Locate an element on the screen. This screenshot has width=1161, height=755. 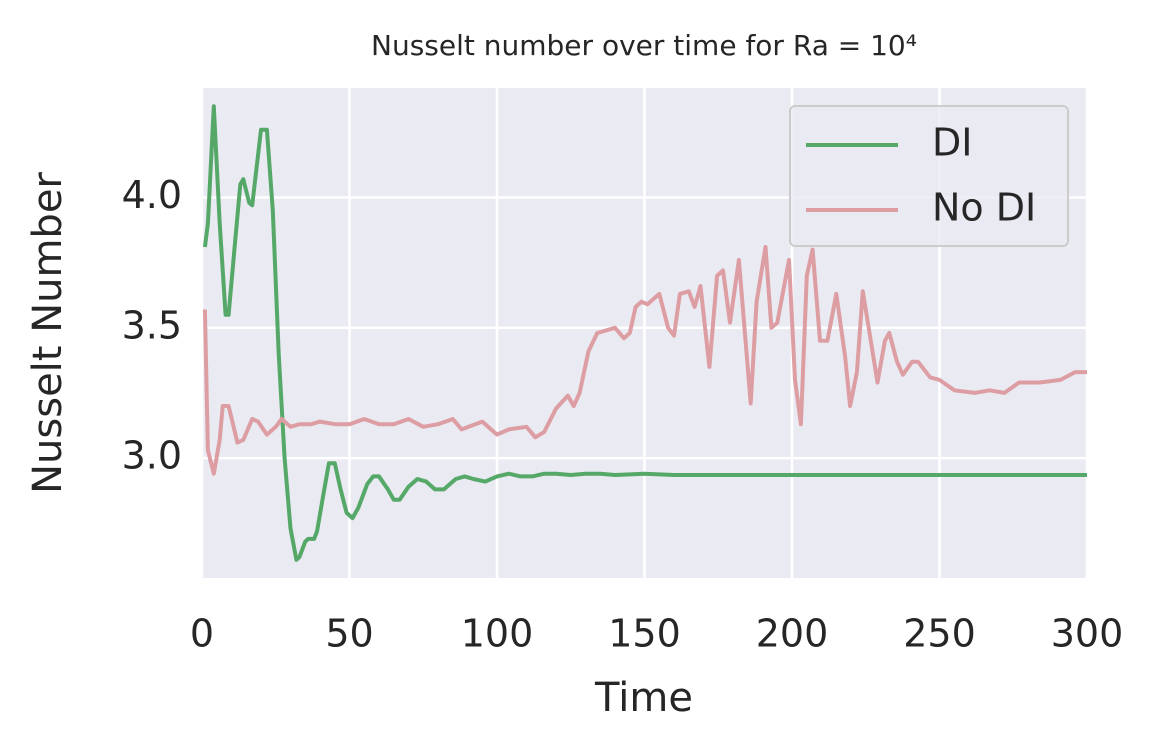
x-tick-label: 250 is located at coordinates (939, 634).